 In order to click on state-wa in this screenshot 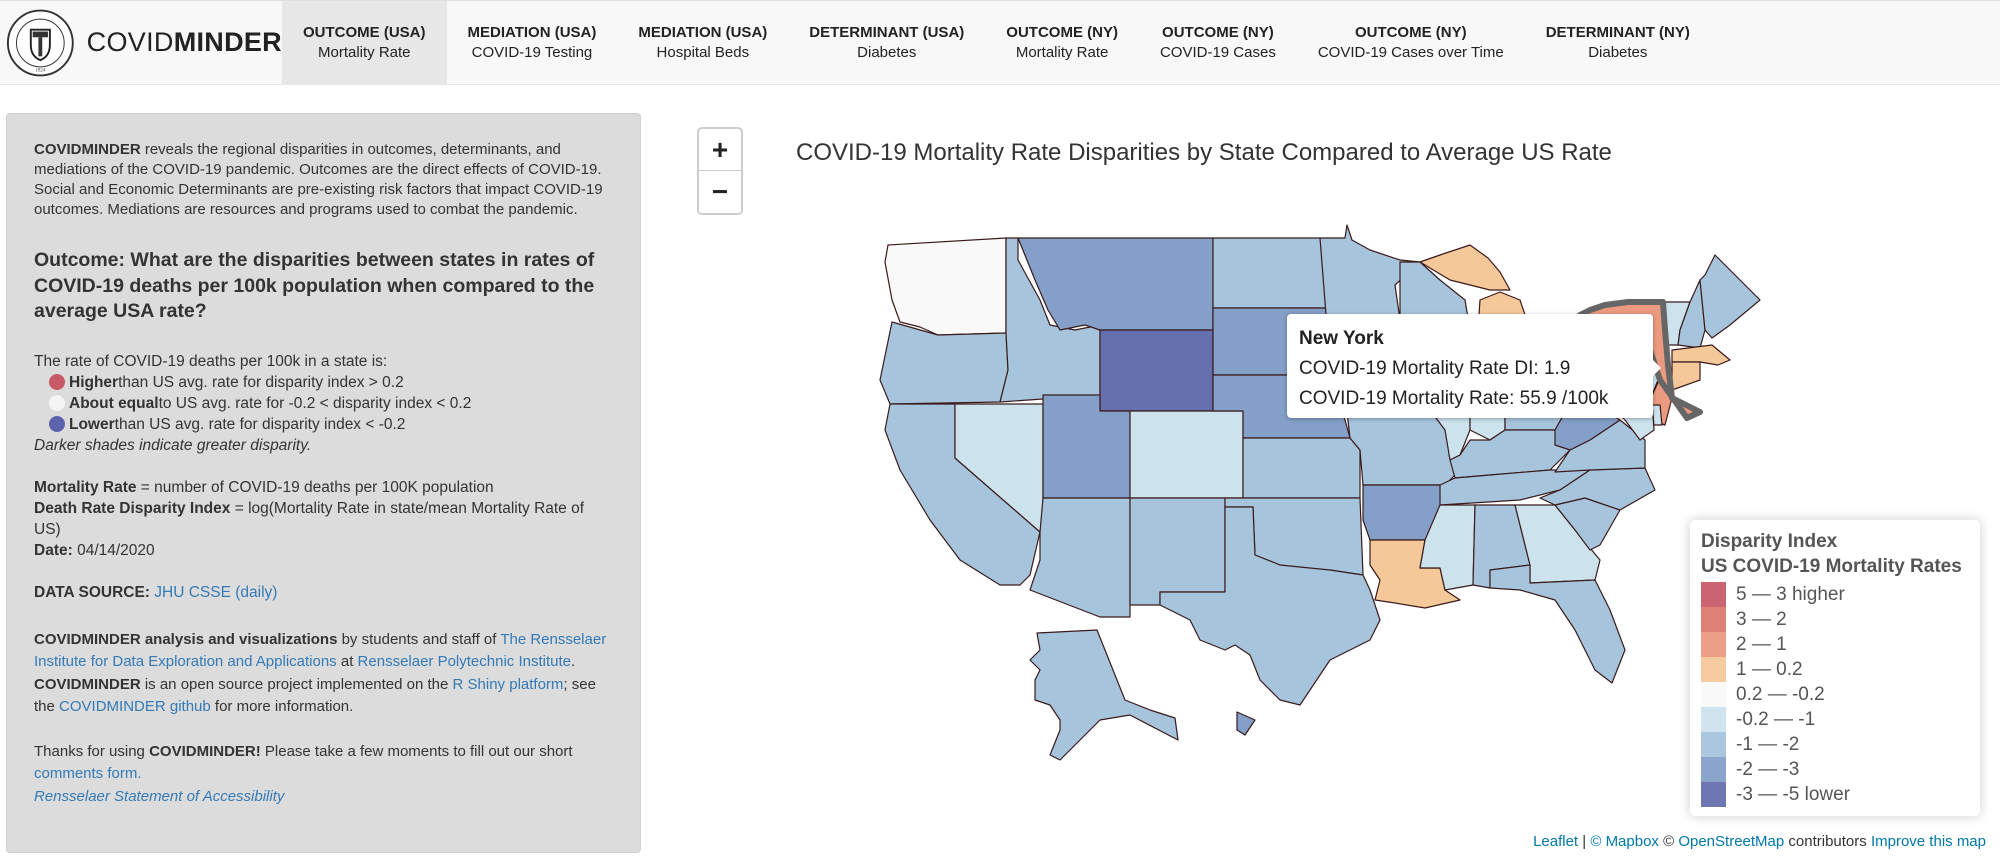, I will do `click(945, 286)`.